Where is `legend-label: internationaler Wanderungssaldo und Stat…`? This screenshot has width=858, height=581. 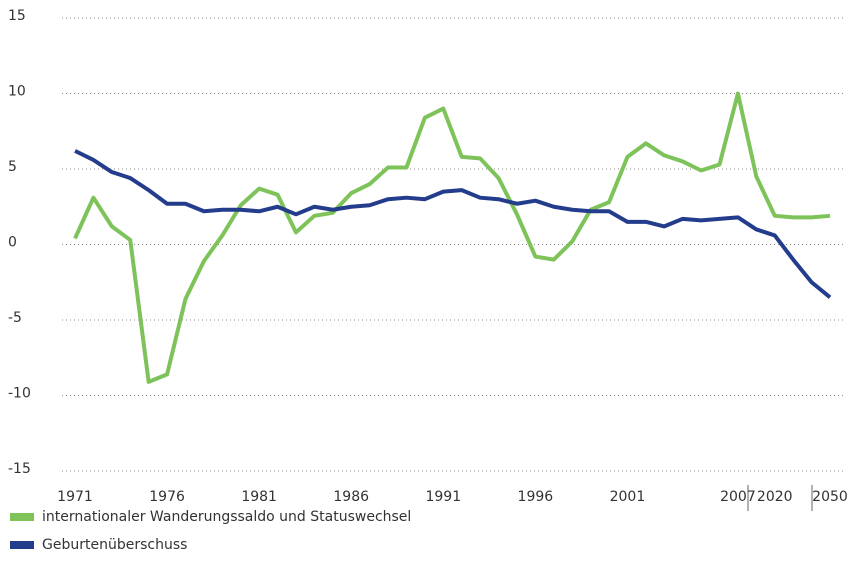 legend-label: internationaler Wanderungssaldo und Stat… is located at coordinates (226, 517).